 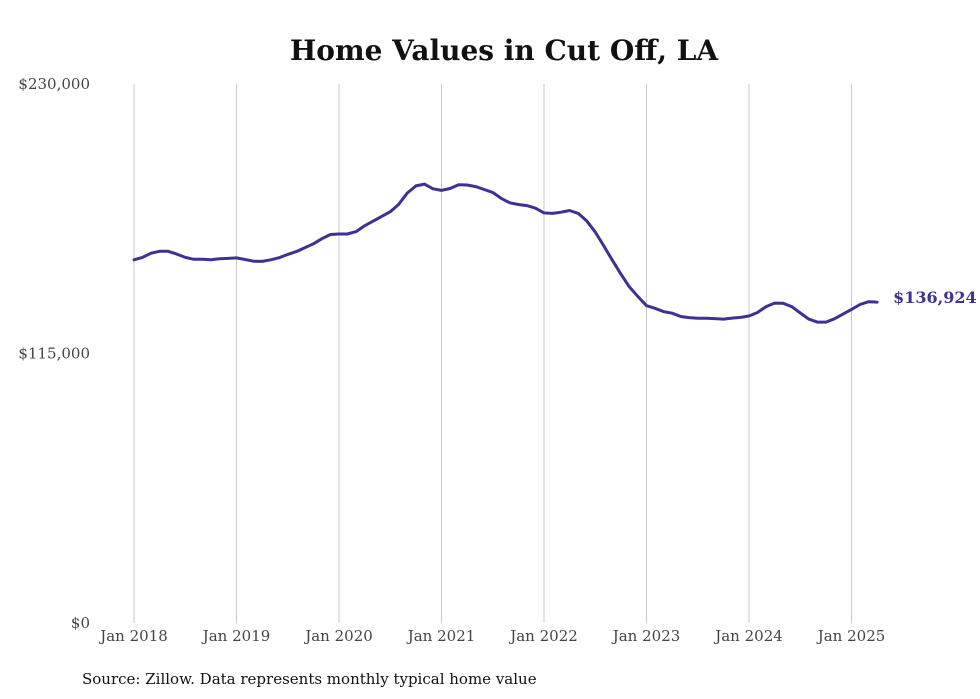 I want to click on y-tick-label: $115,000, so click(x=54, y=354).